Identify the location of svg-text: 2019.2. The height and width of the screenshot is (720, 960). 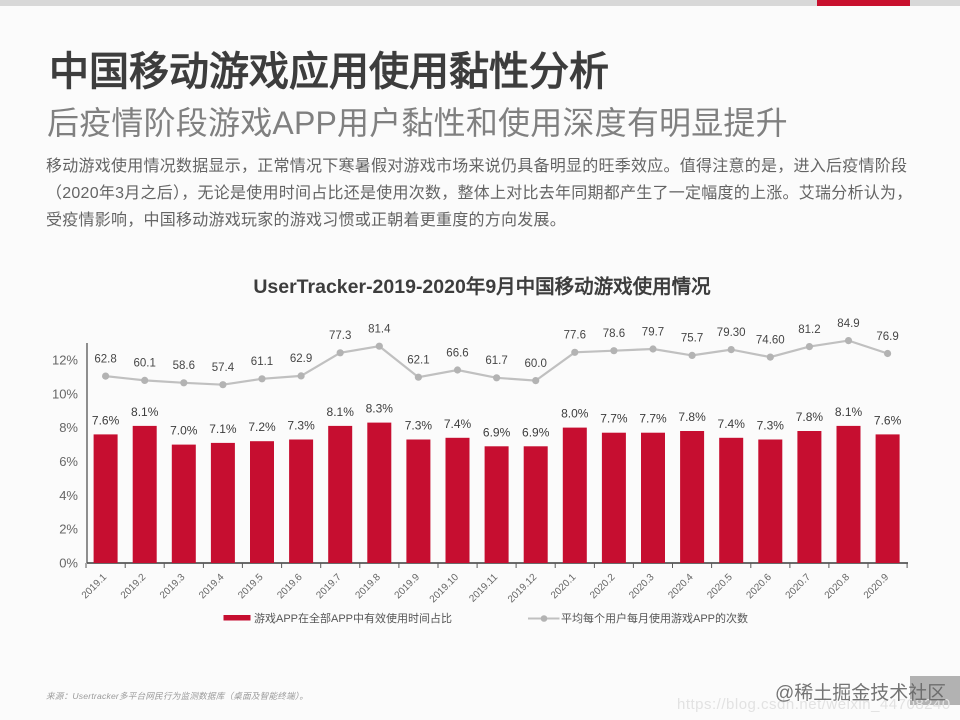
(134, 587).